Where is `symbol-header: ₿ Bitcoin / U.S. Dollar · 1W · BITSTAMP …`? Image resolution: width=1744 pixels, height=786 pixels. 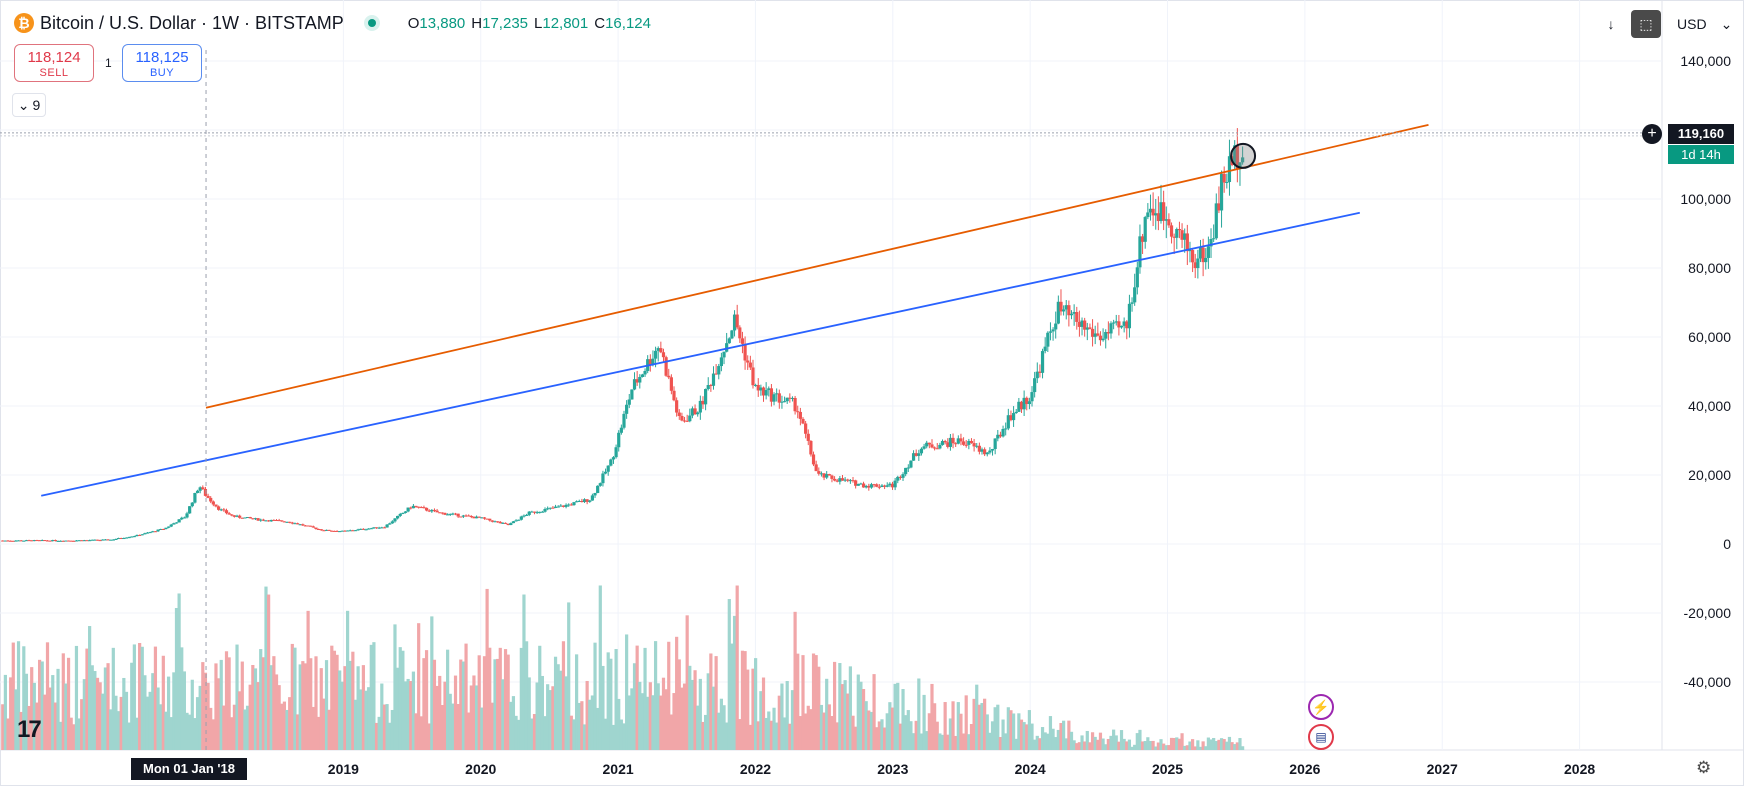
symbol-header: ₿ Bitcoin / U.S. Dollar · 1W · BITSTAMP … is located at coordinates (332, 23).